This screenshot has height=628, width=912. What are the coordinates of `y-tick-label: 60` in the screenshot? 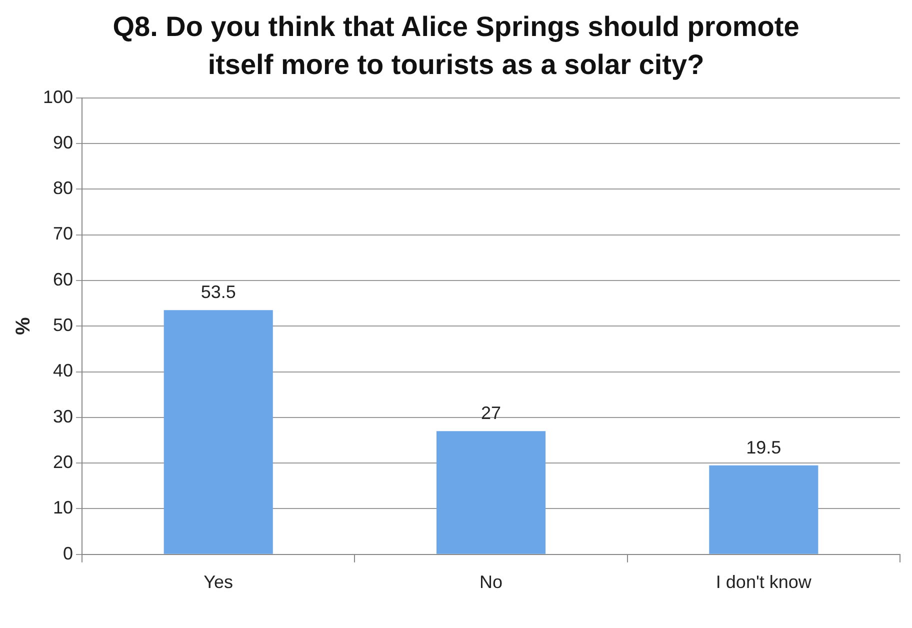 It's located at (63, 279).